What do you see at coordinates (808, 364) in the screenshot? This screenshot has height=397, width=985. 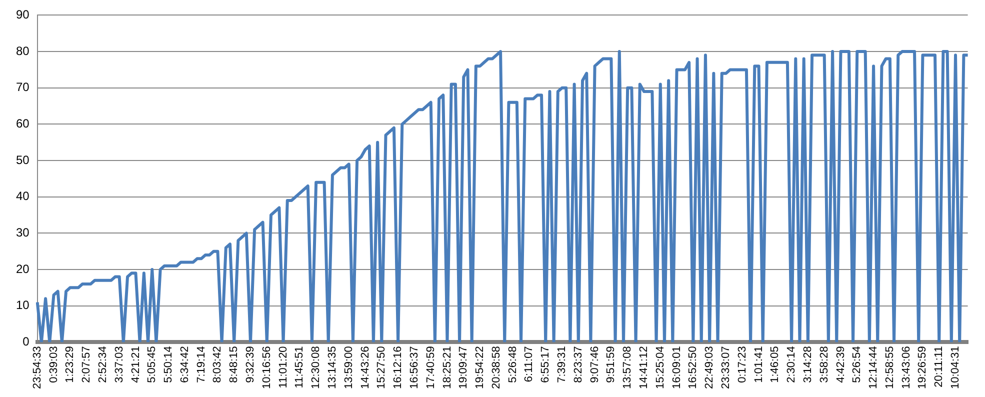 I see `x-tick-label: 3:14:28` at bounding box center [808, 364].